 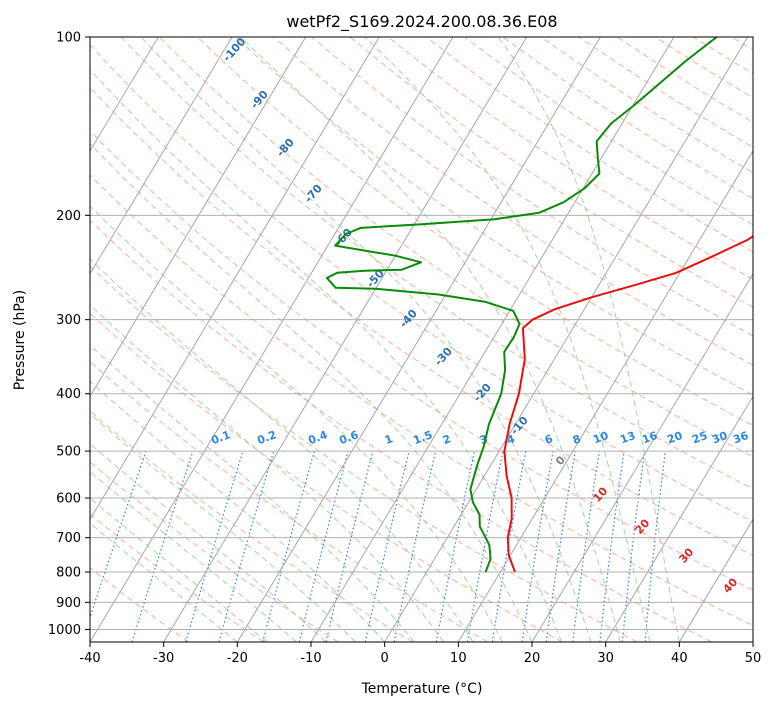 What do you see at coordinates (422, 689) in the screenshot?
I see `x-axis-label: Temperature (°C)` at bounding box center [422, 689].